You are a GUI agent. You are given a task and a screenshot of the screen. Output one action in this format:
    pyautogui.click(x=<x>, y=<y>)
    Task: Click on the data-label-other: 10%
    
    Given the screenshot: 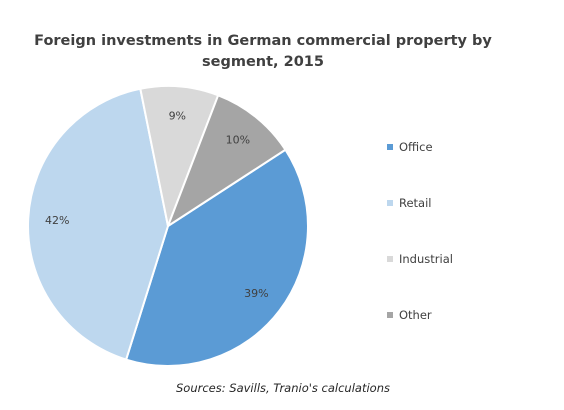 What is the action you would take?
    pyautogui.click(x=238, y=140)
    